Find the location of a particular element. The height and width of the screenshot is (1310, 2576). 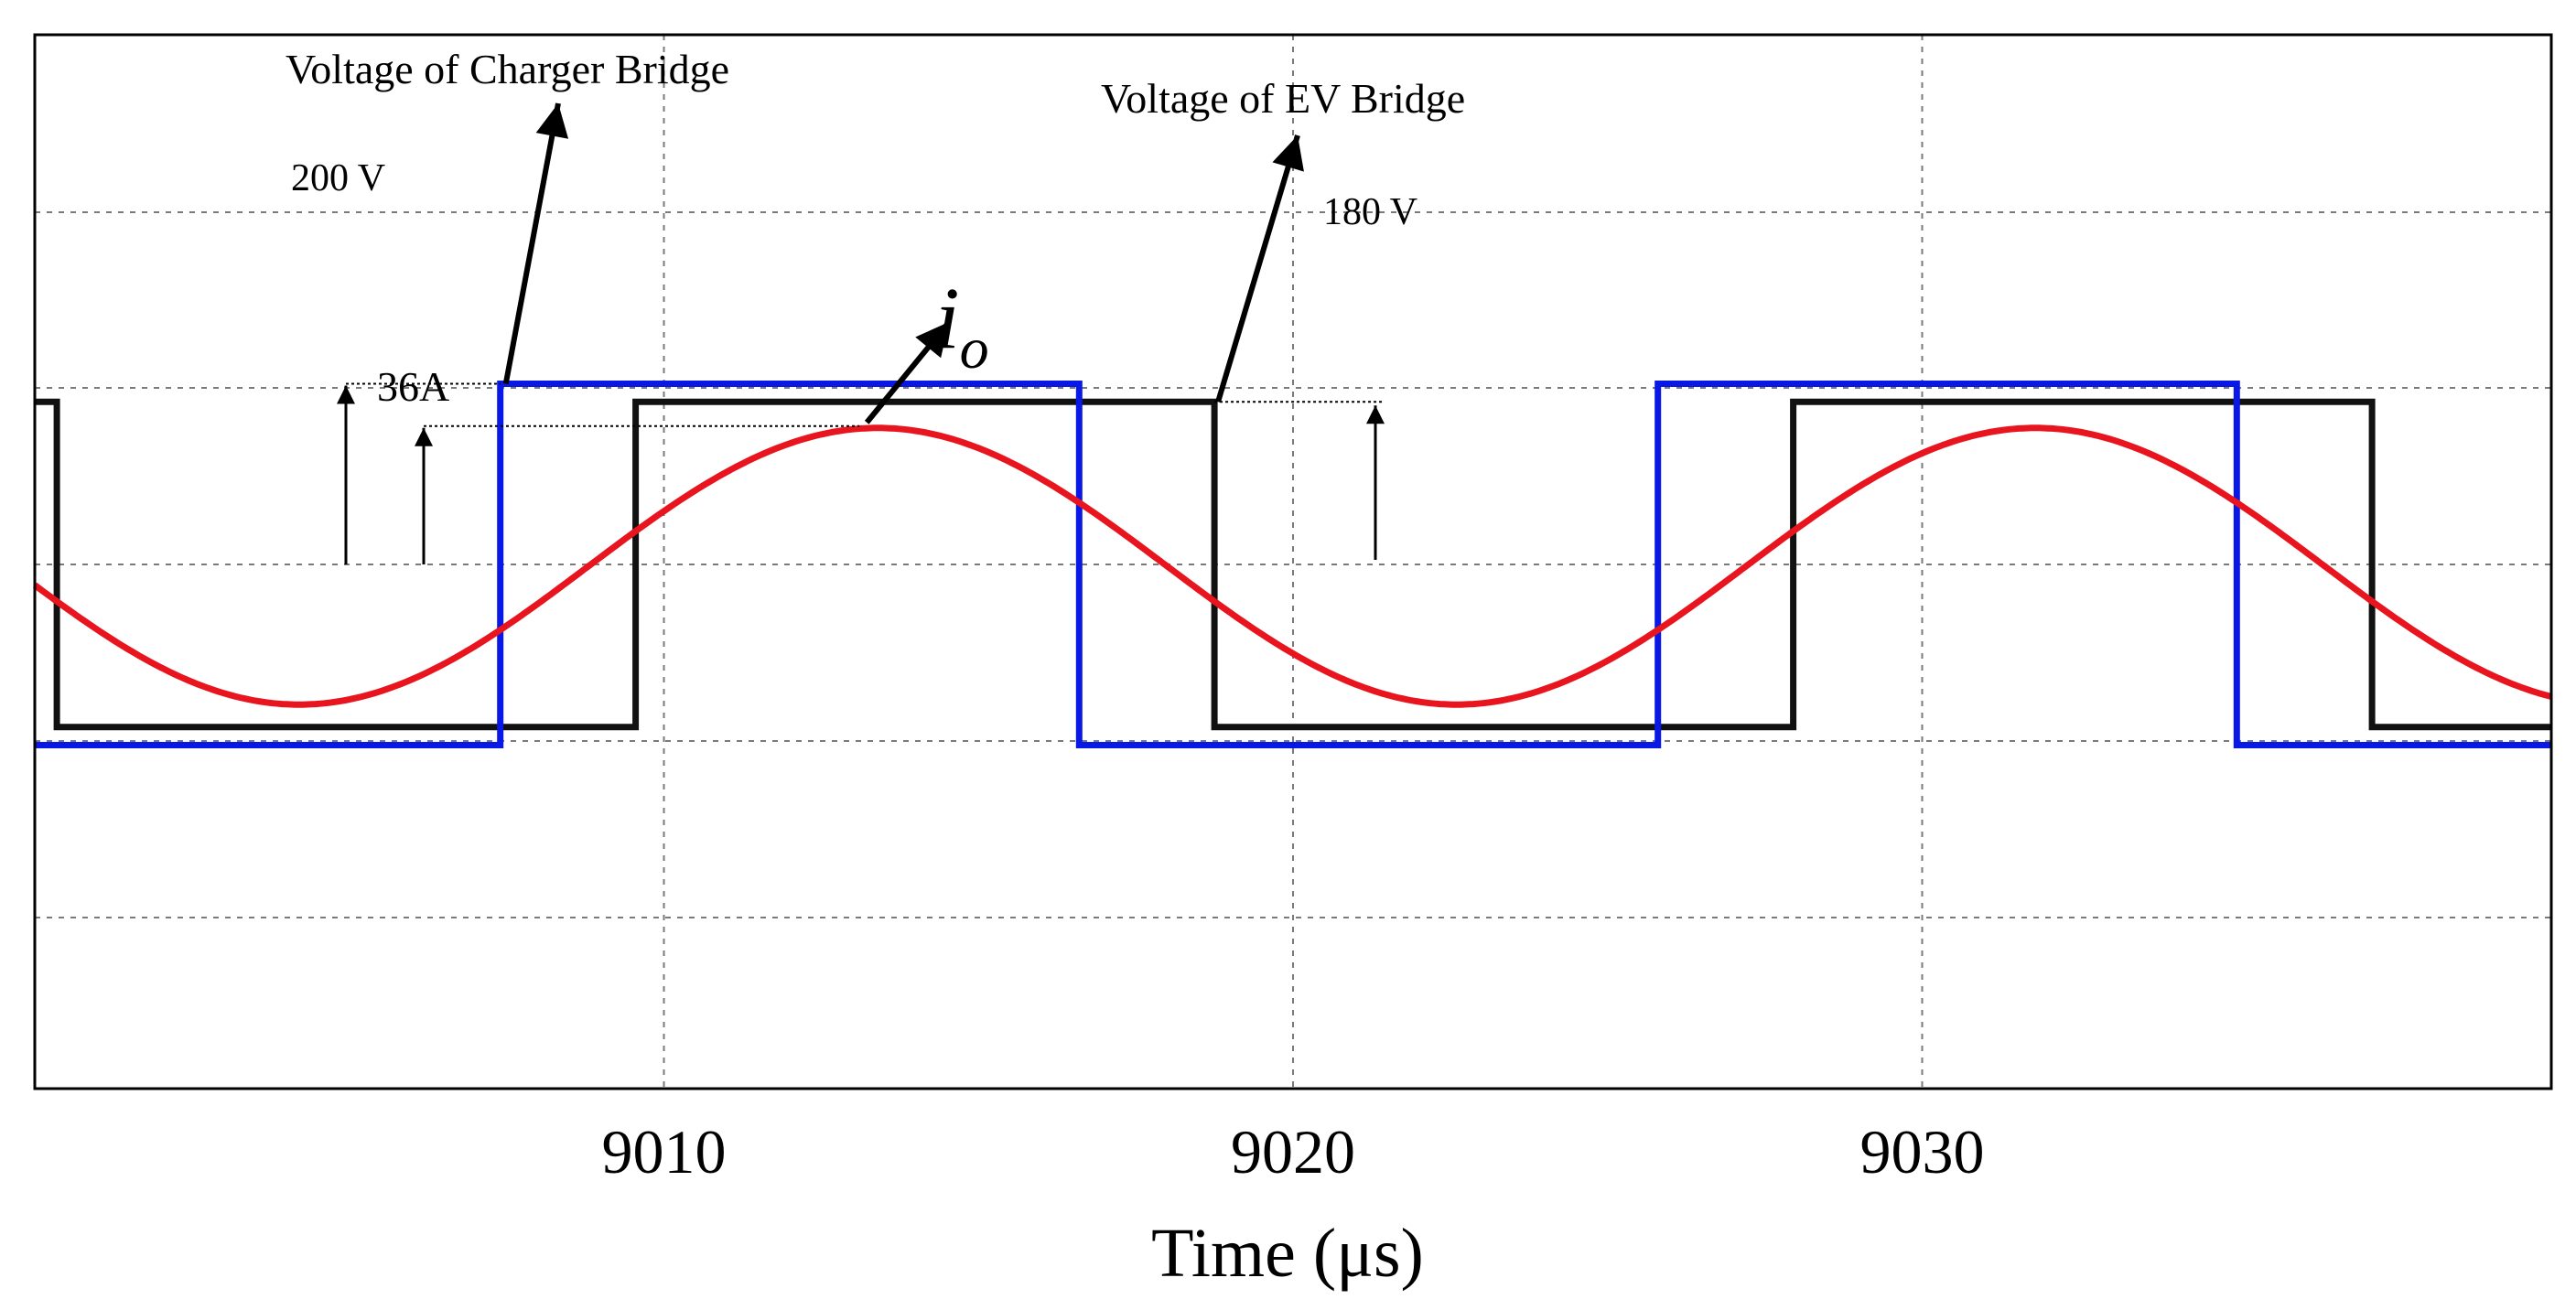

x-tick-label: 9030 is located at coordinates (1922, 1152).